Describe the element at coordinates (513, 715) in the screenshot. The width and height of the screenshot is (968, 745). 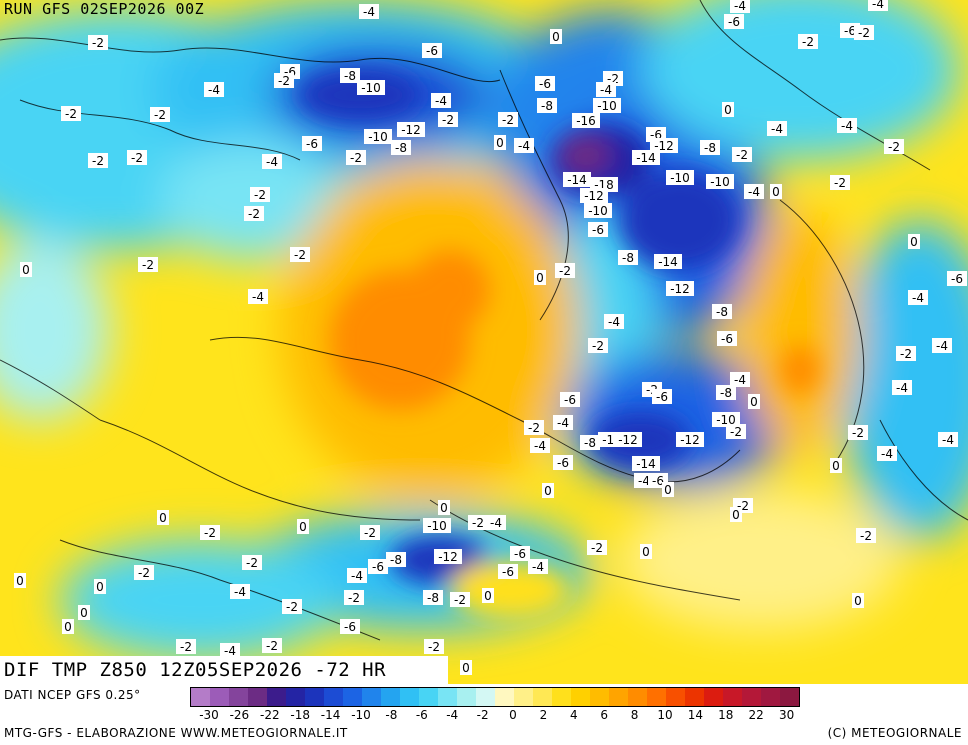
I see `legend-tick: 0` at that location.